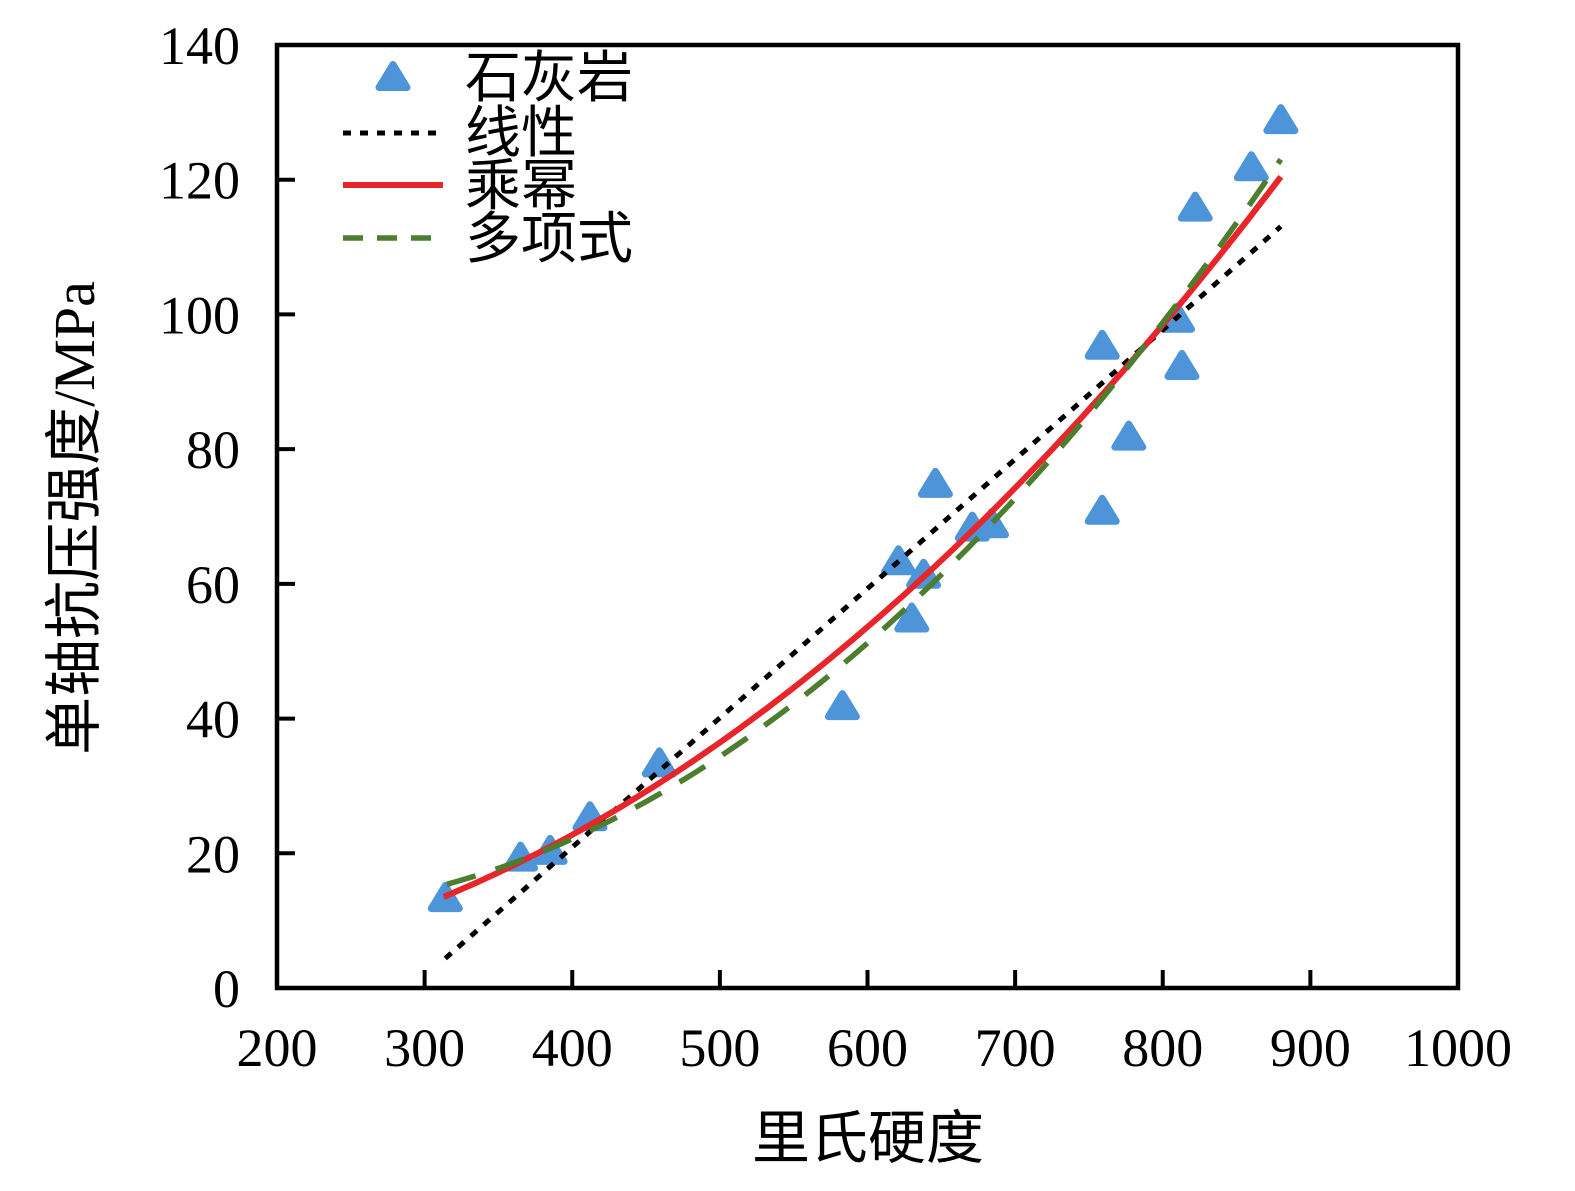  Describe the element at coordinates (719, 1048) in the screenshot. I see `x-tick-label: 500` at that location.